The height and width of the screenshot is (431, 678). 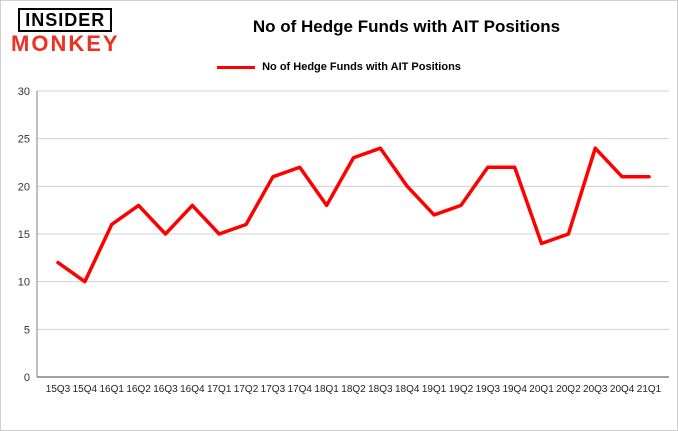 What do you see at coordinates (24, 187) in the screenshot?
I see `y-tick-label: 20` at bounding box center [24, 187].